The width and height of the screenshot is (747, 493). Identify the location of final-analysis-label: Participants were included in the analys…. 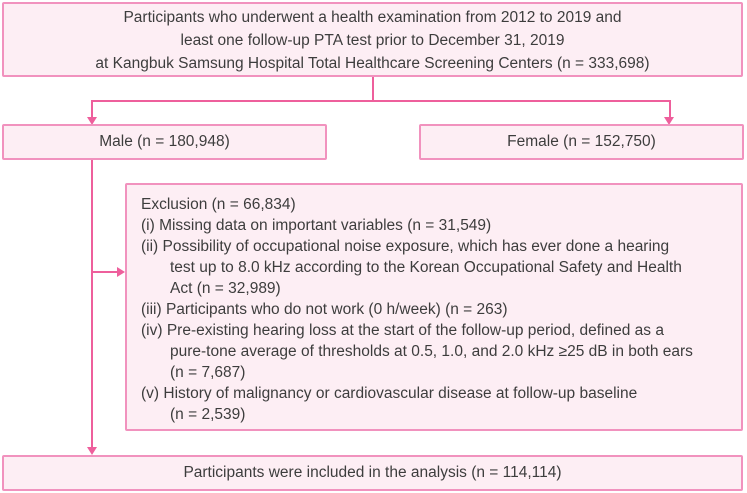
(372, 472).